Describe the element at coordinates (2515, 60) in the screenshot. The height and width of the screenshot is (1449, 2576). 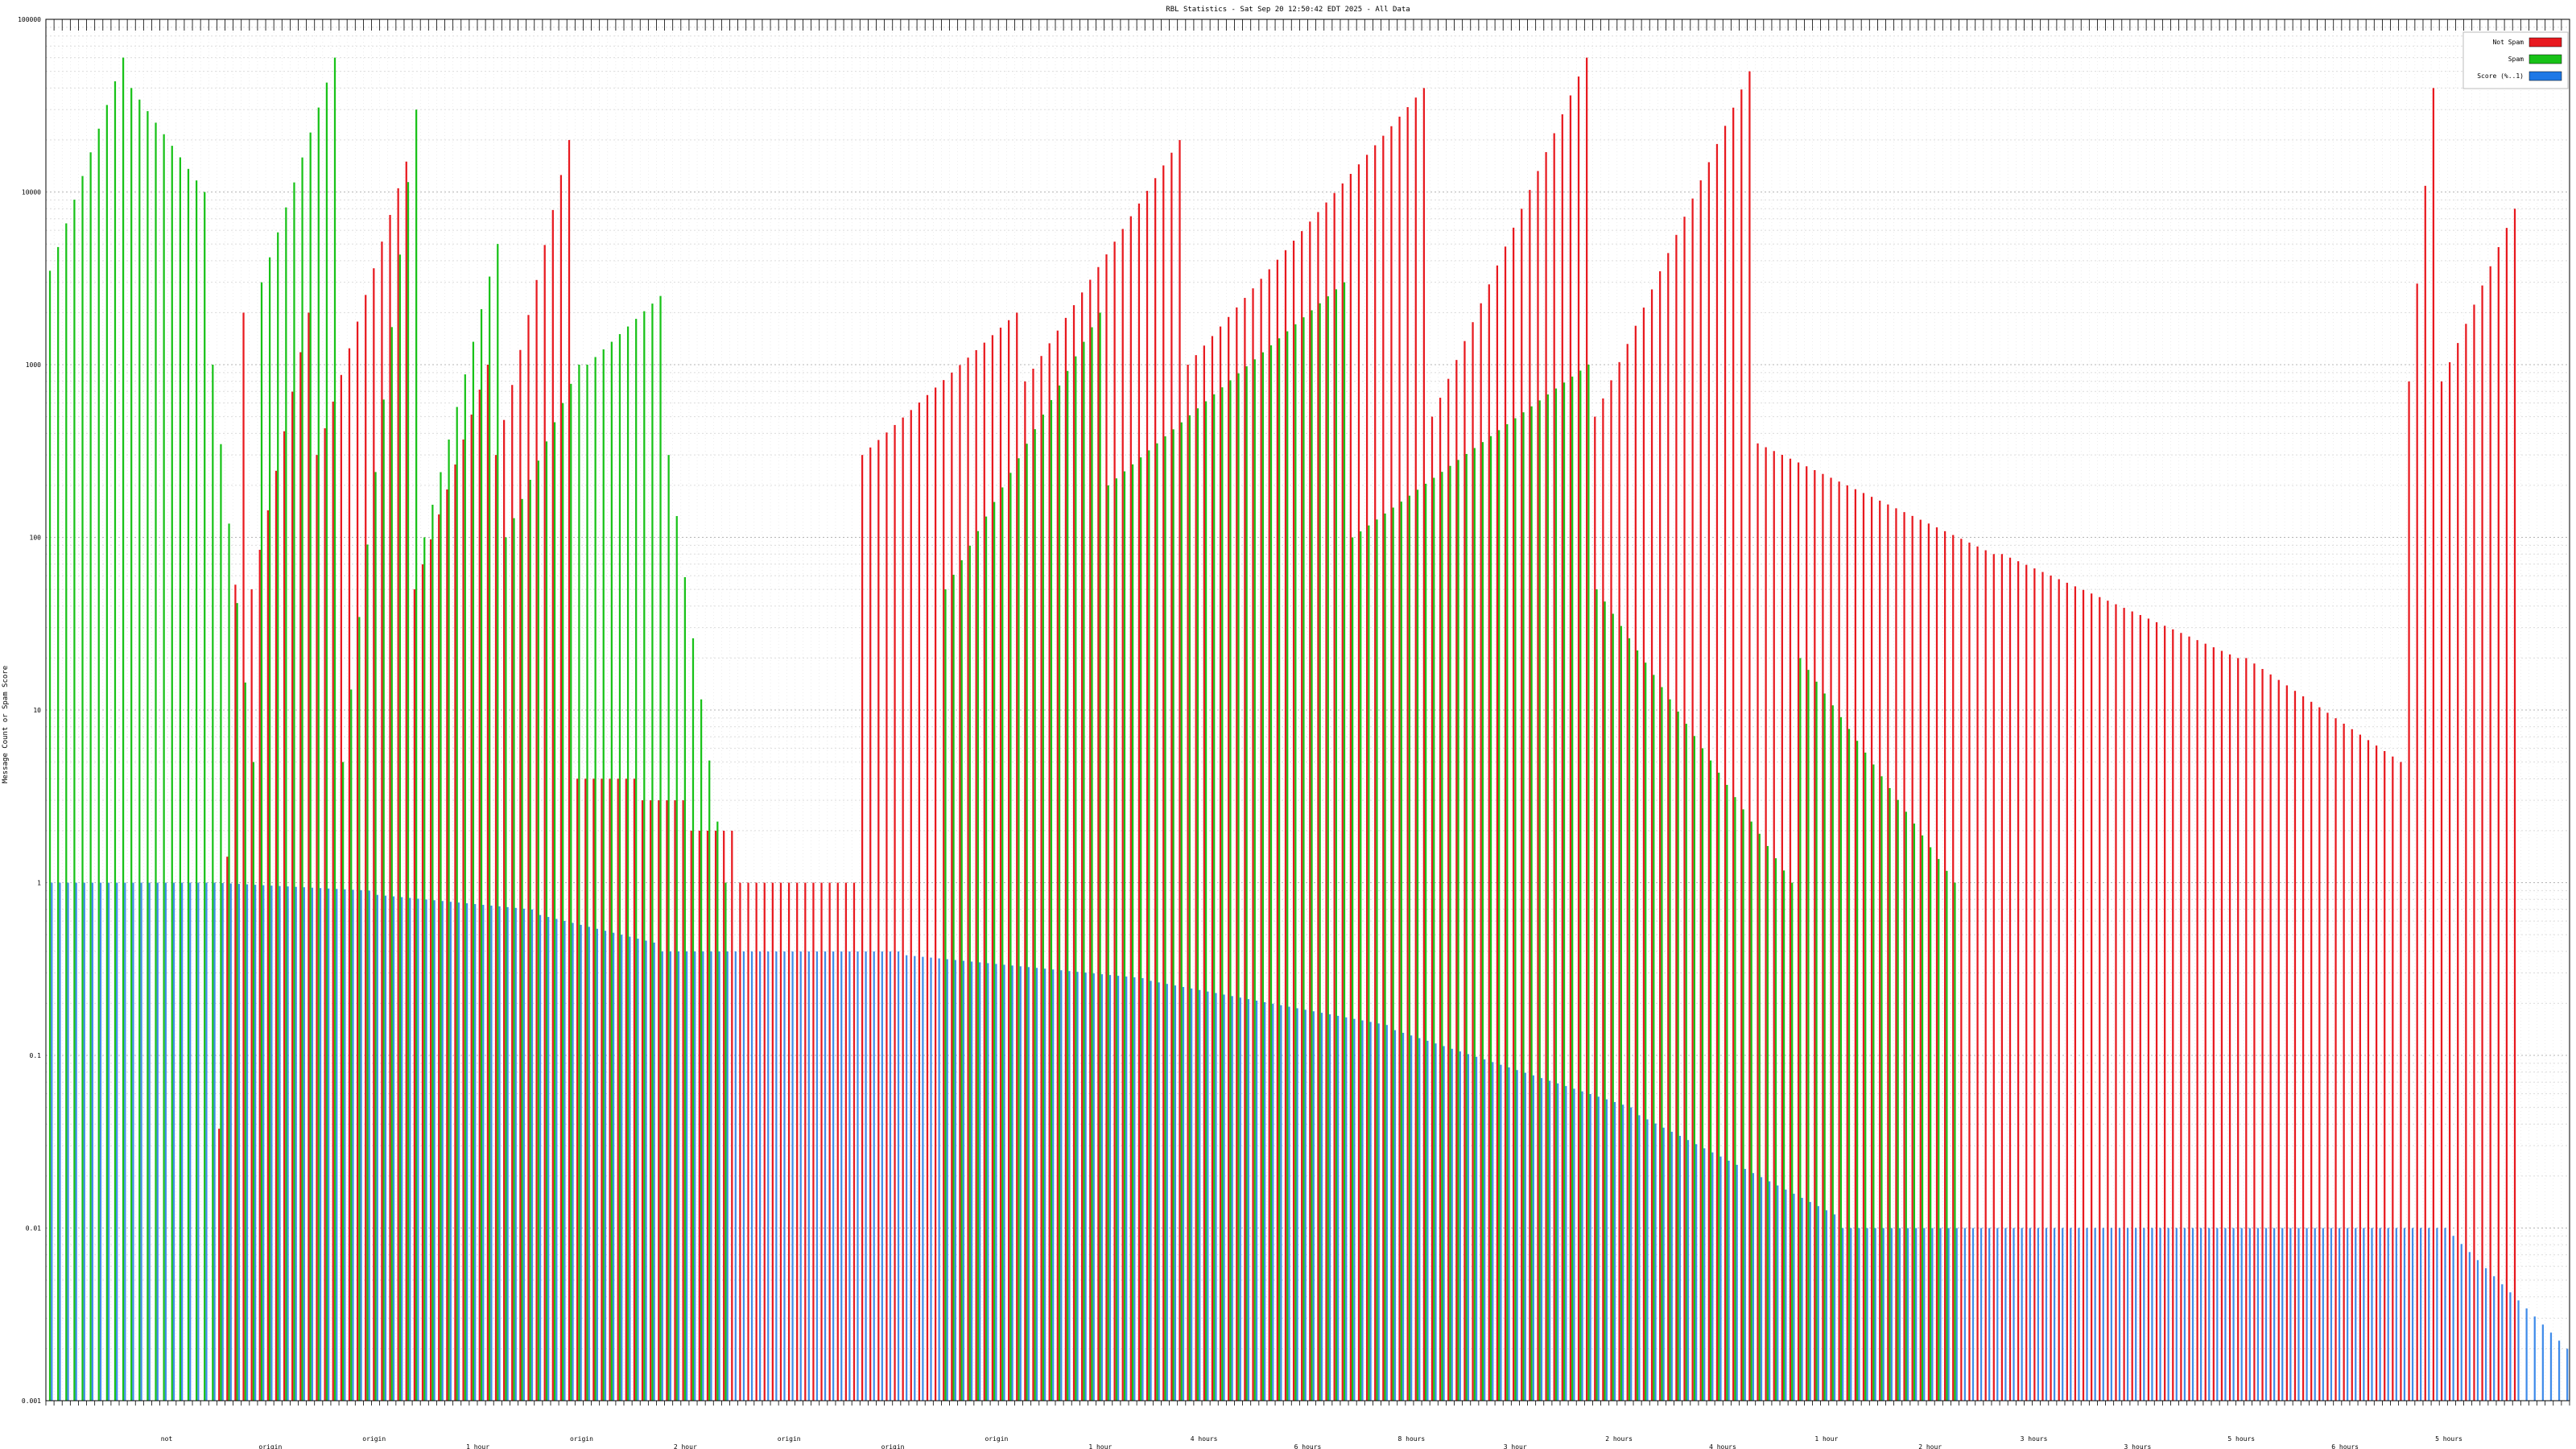
I see `legend: Not Spam Spam Score (%..1)` at that location.